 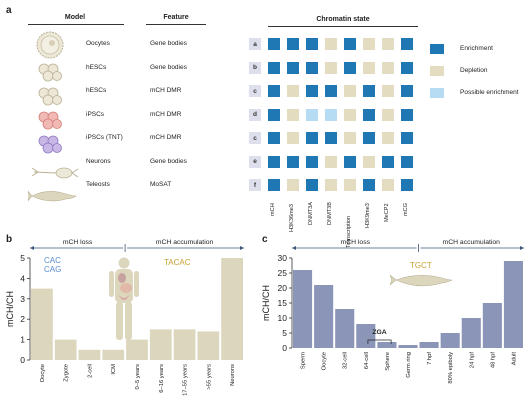 I want to click on x-tick-label: Germ ring, so click(x=409, y=365).